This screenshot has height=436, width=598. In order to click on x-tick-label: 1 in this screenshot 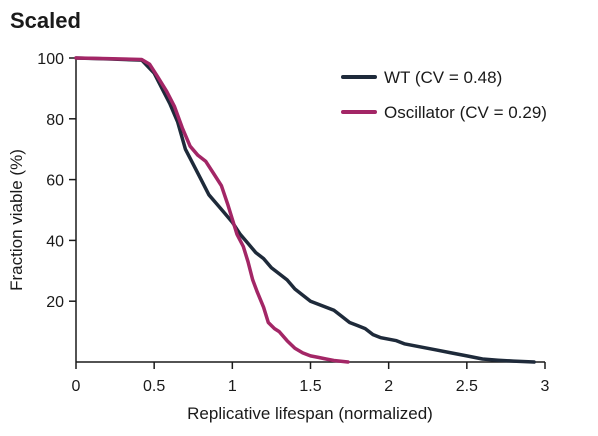, I will do `click(232, 386)`.